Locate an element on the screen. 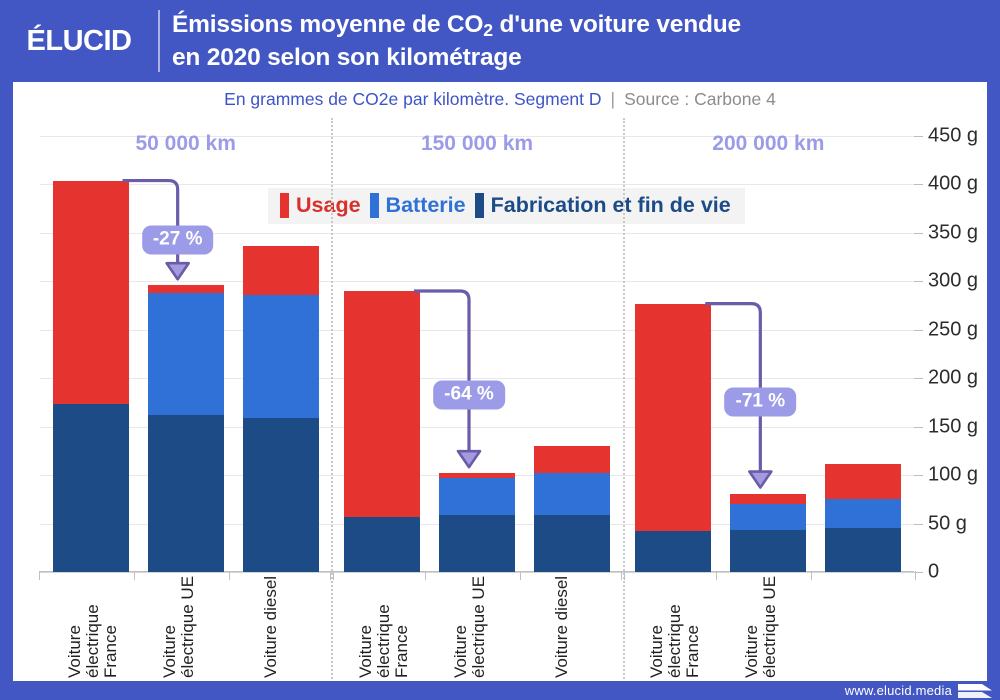  legend-item-usage: Usage is located at coordinates (320, 205).